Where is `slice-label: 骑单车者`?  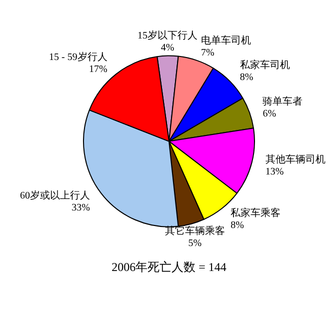
slice-label: 骑单车者 is located at coordinates (282, 102).